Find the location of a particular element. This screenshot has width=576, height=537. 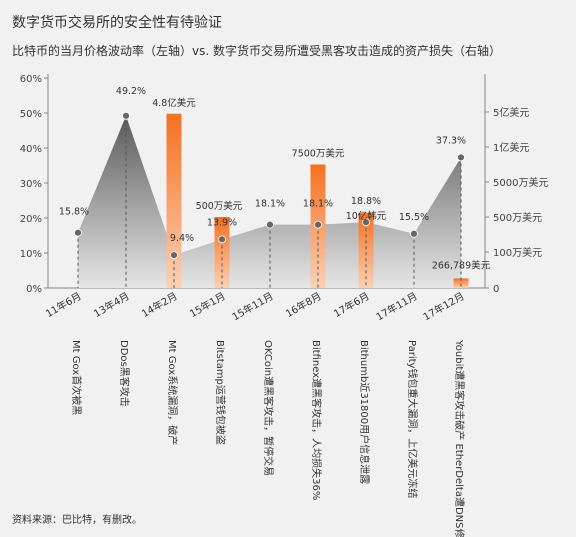

loss-label: 266,789美元 is located at coordinates (461, 265).